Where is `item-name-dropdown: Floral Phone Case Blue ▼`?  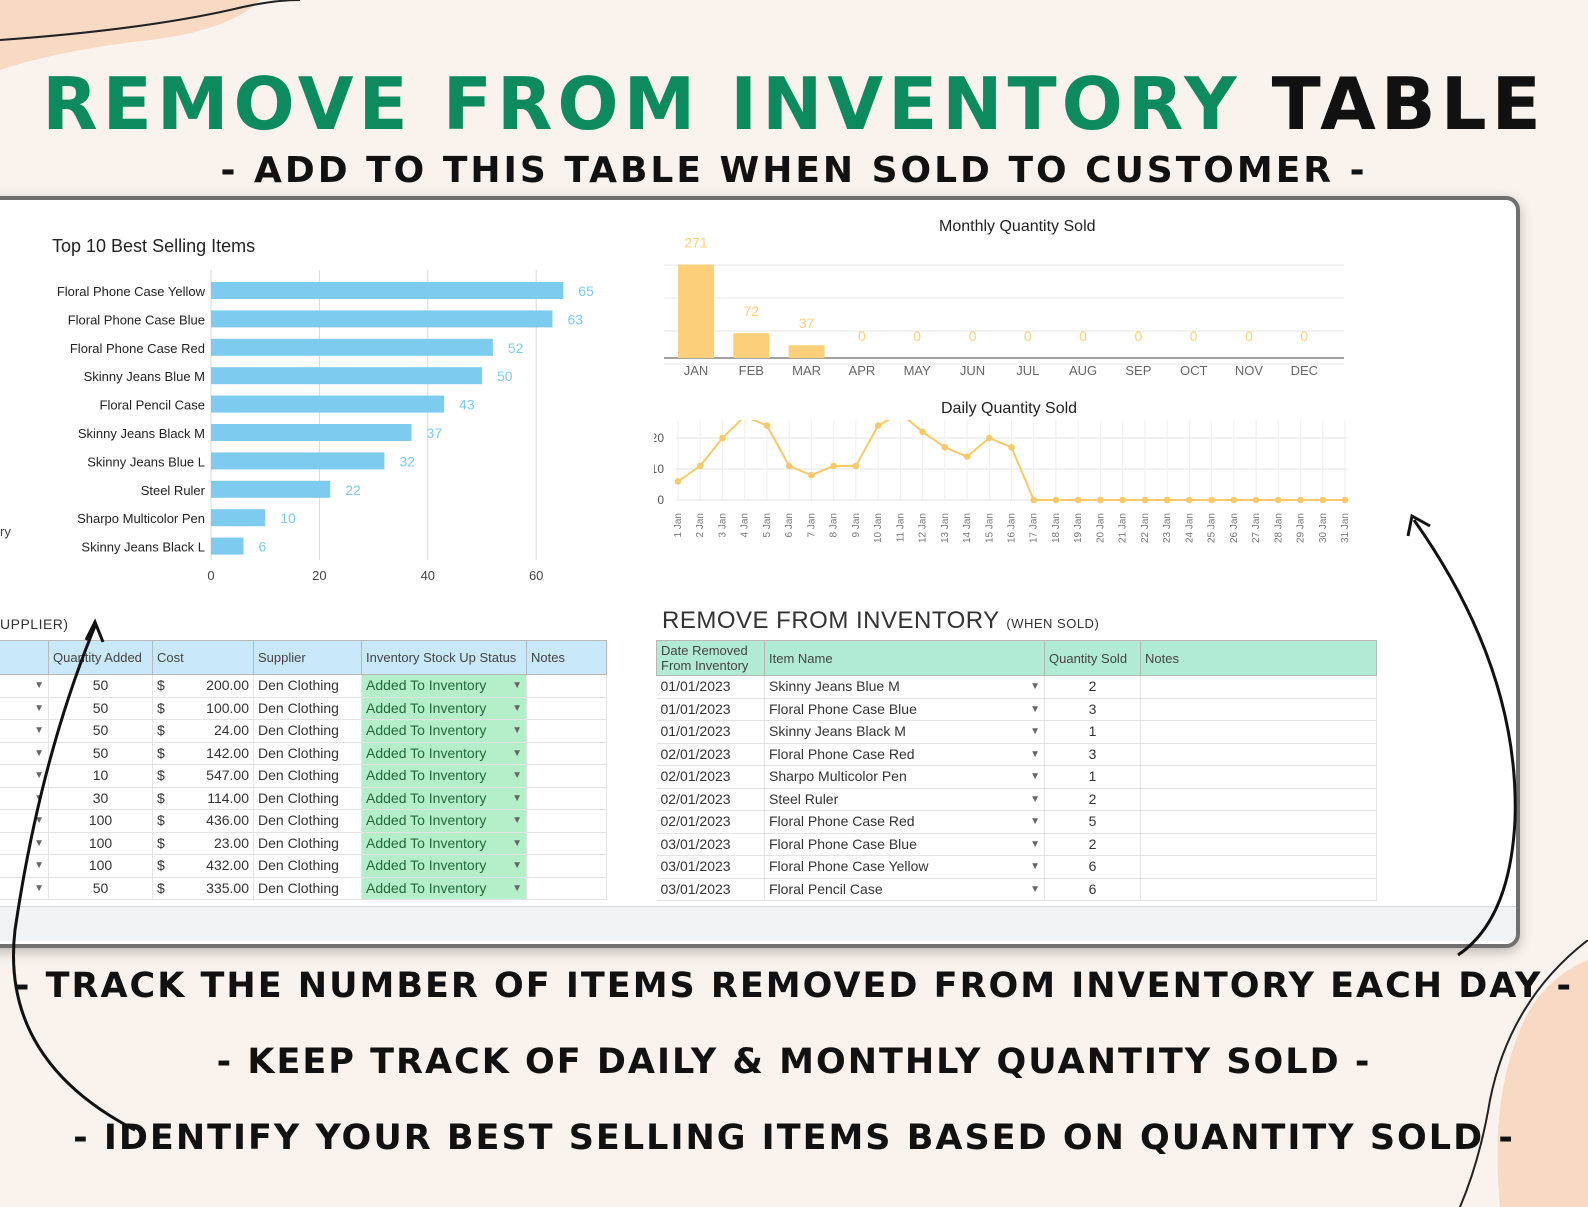 item-name-dropdown: Floral Phone Case Blue ▼ is located at coordinates (904, 709).